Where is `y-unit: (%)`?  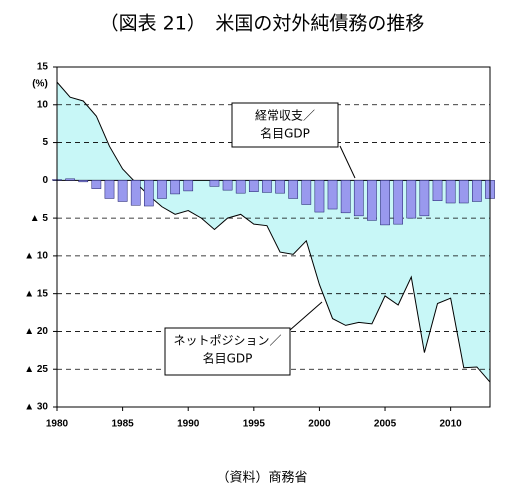
y-unit: (%) is located at coordinates (40, 84).